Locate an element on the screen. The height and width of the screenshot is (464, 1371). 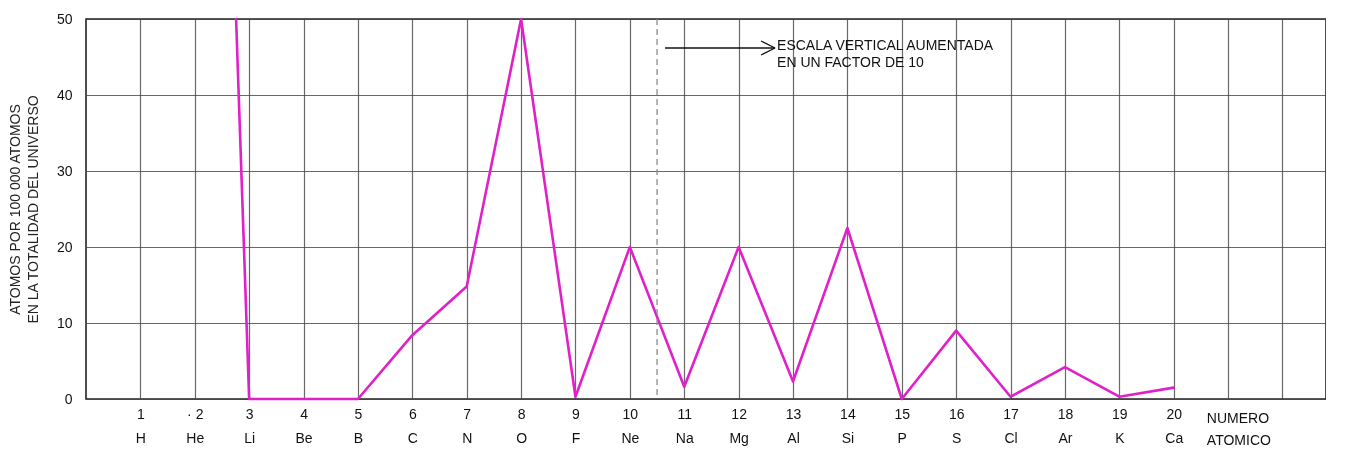
x-tick-label: 14 Si is located at coordinates (848, 425).